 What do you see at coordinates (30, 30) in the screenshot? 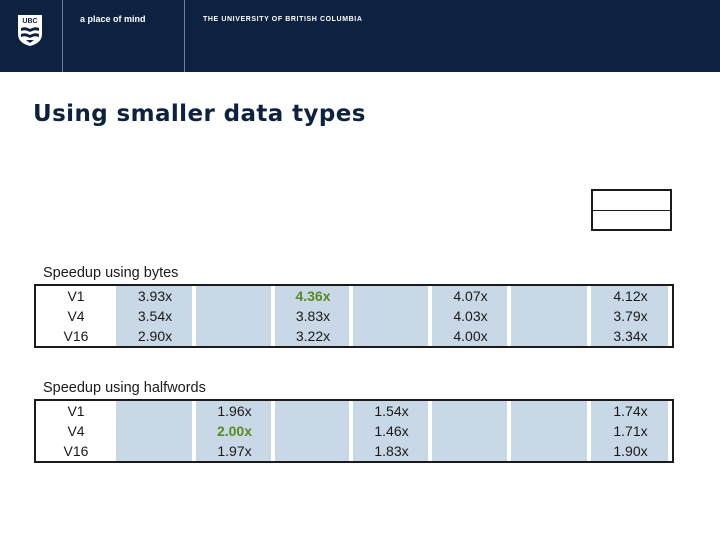
I see `ubc-crest-icon: UBC` at bounding box center [30, 30].